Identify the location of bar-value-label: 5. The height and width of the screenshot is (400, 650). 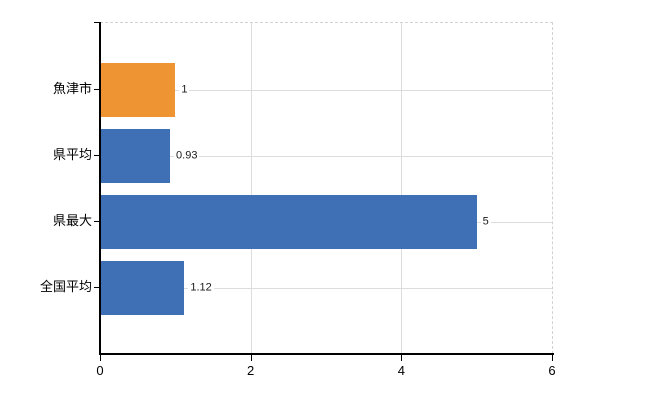
(485, 222).